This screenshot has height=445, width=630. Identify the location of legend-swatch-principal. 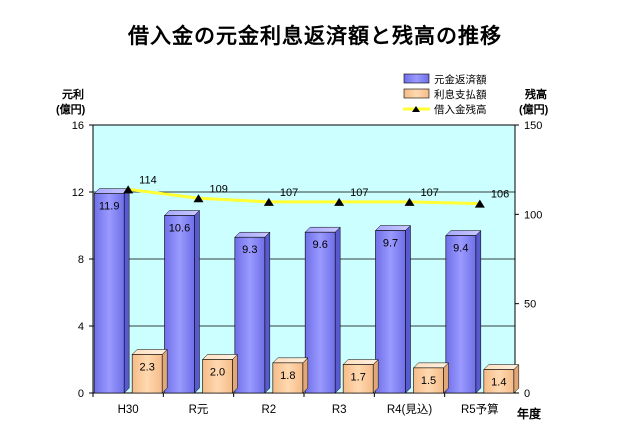
(416, 78).